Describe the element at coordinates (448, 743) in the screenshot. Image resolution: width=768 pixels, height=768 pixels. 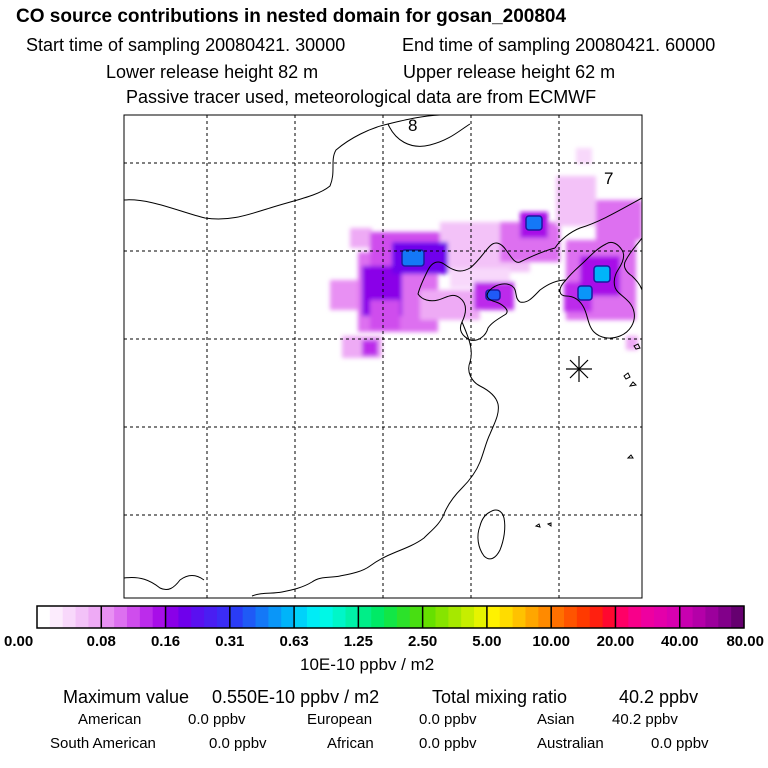
I see `region-african-value: 0.0 ppbv` at that location.